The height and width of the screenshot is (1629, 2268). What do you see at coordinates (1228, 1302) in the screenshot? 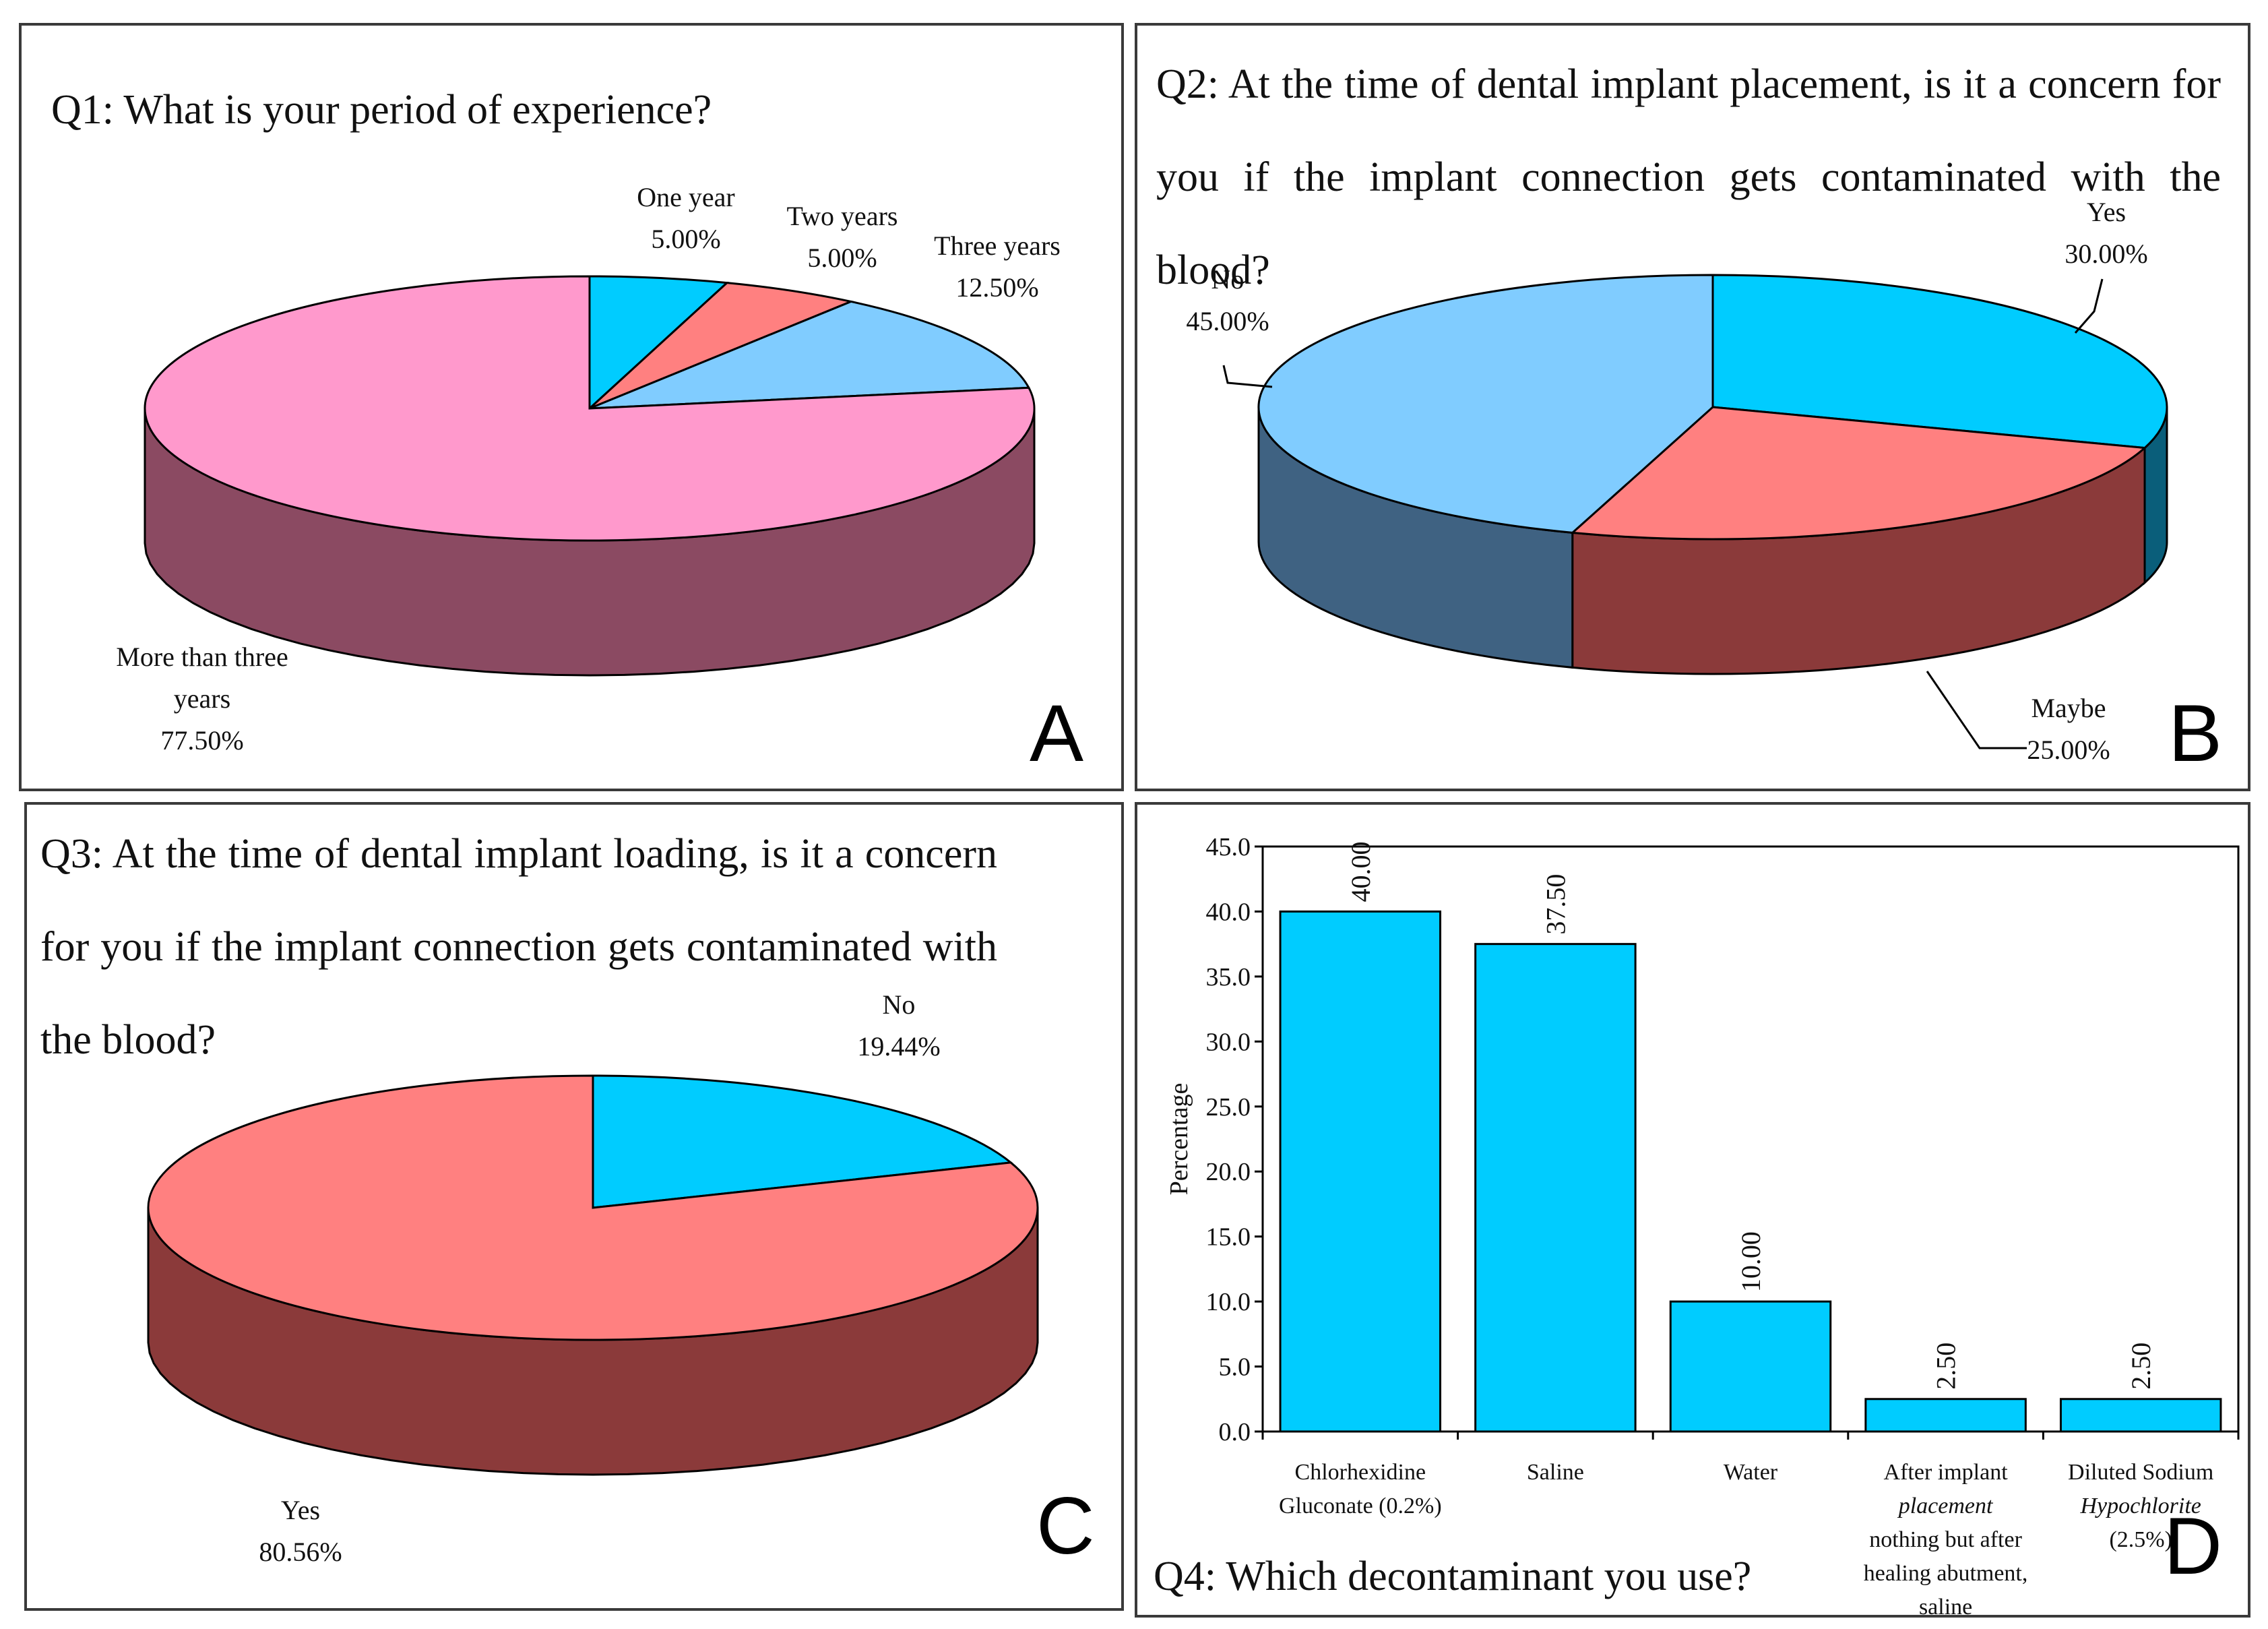
I see `y-tick-label: 10.0` at bounding box center [1228, 1302].